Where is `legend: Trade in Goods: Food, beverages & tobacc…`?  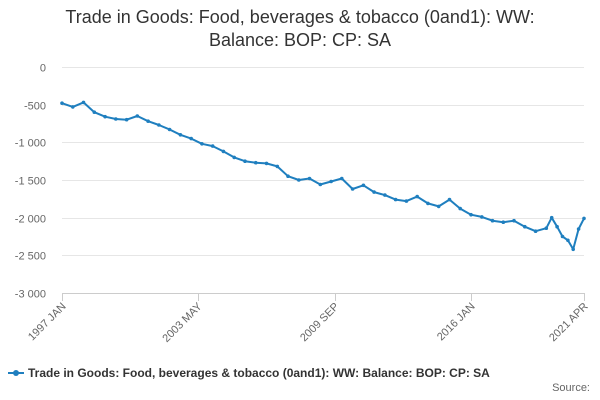 legend: Trade in Goods: Food, beverages & tobacc… is located at coordinates (301, 373).